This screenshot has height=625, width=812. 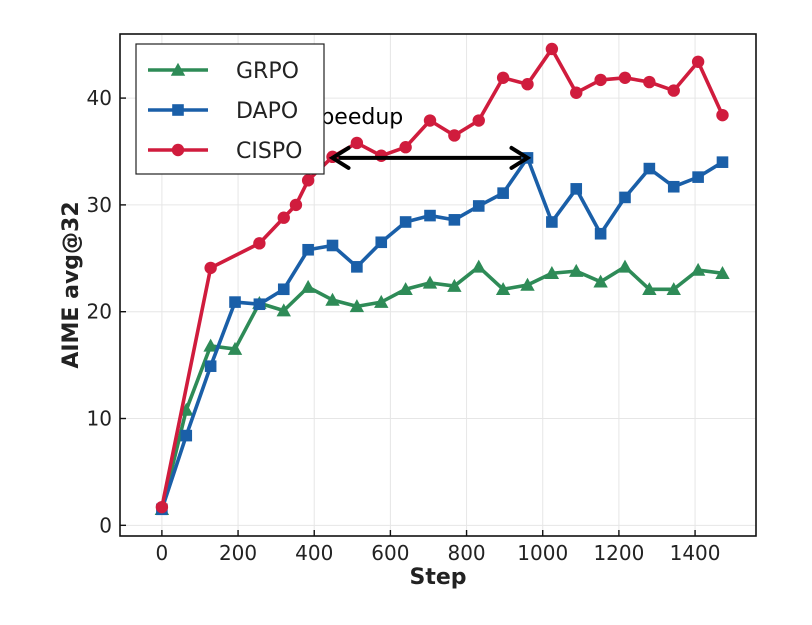 What do you see at coordinates (162, 553) in the screenshot?
I see `x-tick-label: 0` at bounding box center [162, 553].